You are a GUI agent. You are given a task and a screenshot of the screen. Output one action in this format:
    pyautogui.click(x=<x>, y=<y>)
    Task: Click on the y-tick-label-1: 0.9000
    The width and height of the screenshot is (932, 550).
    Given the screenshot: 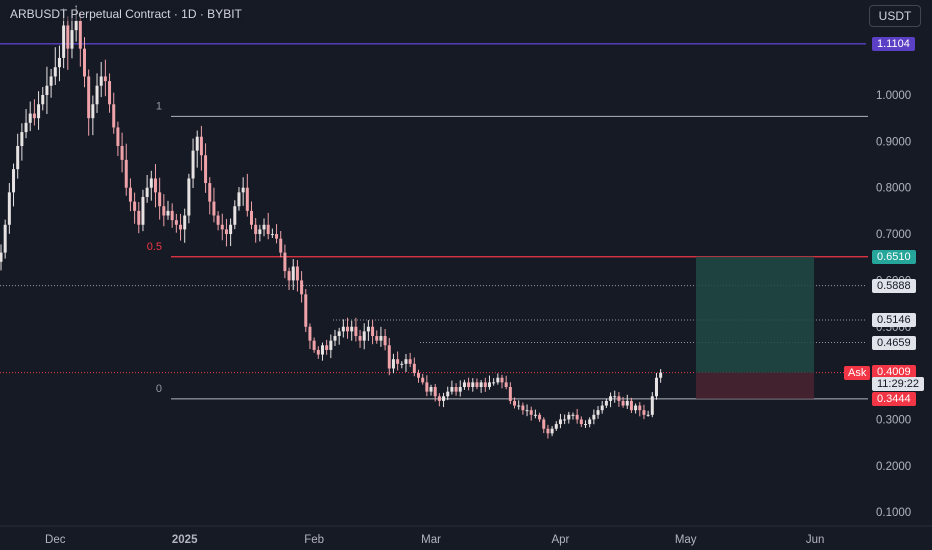 What is the action you would take?
    pyautogui.click(x=893, y=142)
    